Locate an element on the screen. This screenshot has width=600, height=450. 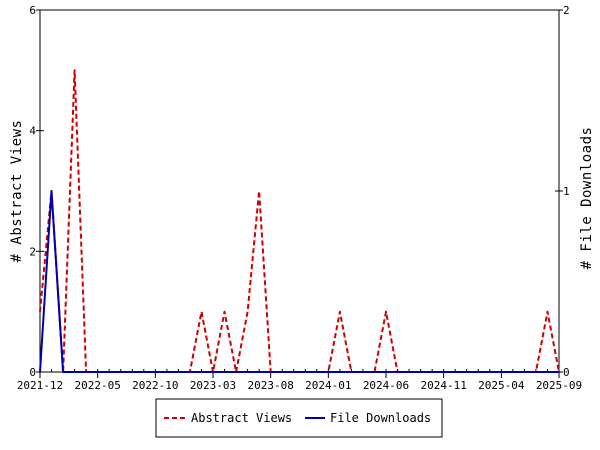
x-tick-label: 2023-03 is located at coordinates (213, 385).